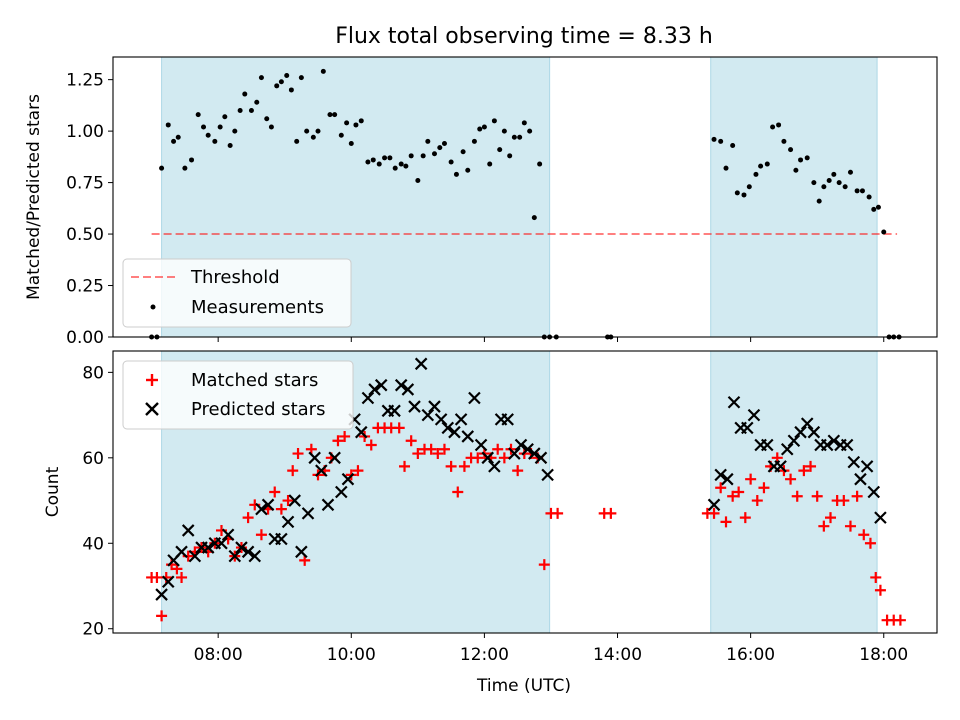 Image resolution: width=960 pixels, height=720 pixels. What do you see at coordinates (53, 491) in the screenshot?
I see `count-y-axis-label: Count` at bounding box center [53, 491].